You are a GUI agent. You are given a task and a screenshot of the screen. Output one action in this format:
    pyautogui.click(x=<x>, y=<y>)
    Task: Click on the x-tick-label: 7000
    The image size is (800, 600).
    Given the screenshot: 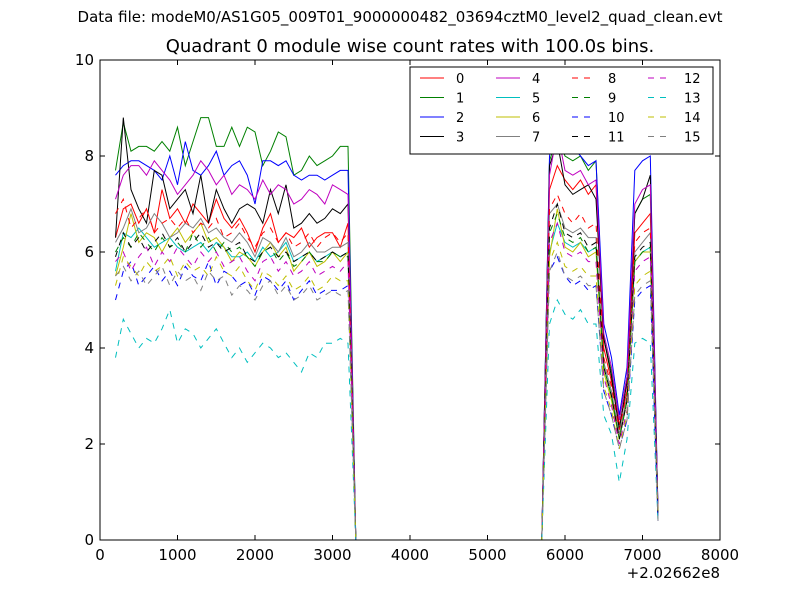 What is the action you would take?
    pyautogui.click(x=642, y=555)
    